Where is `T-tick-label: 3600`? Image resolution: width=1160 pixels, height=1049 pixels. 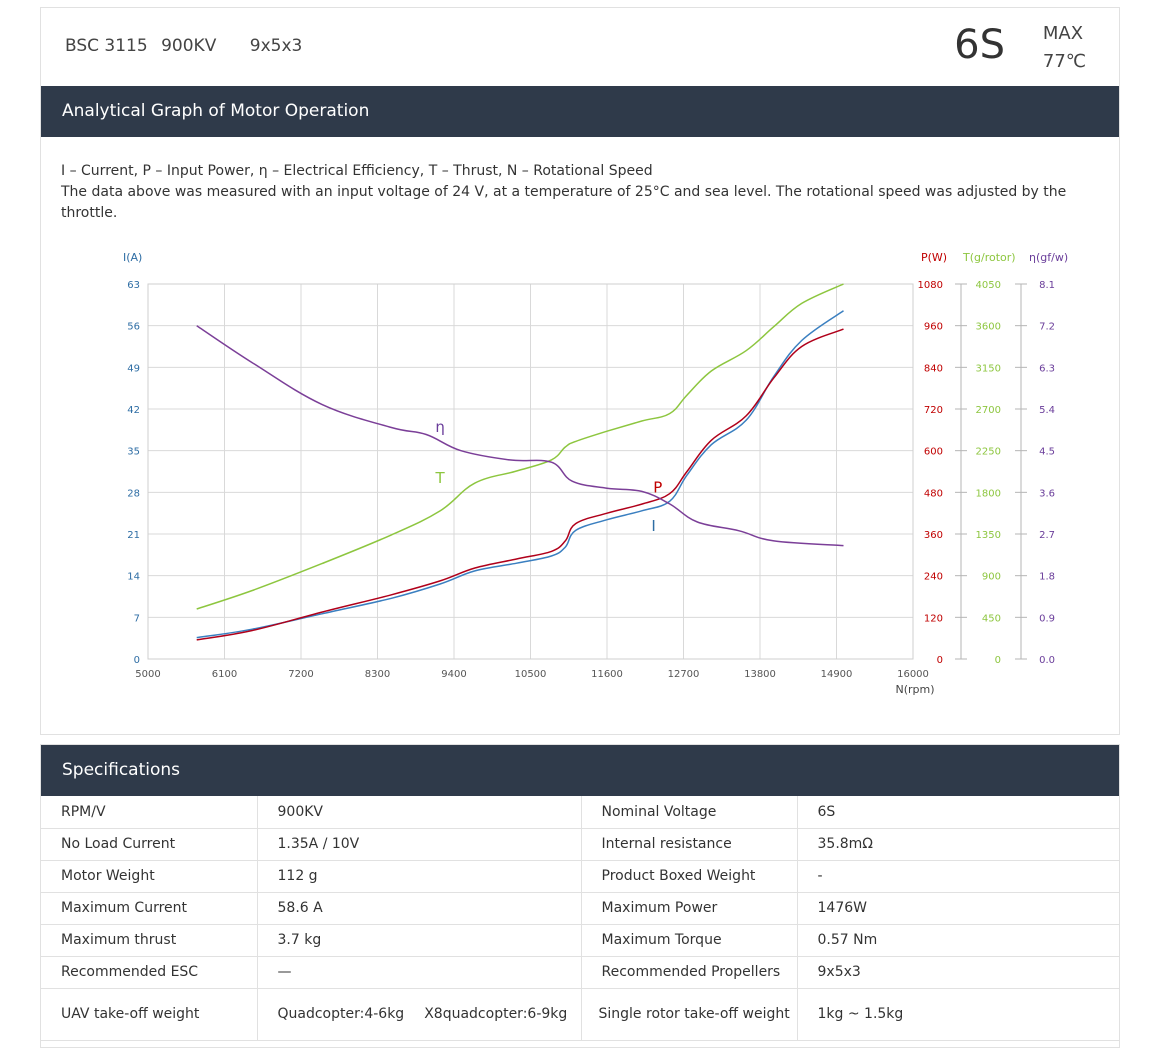
T-tick-label: 3600 is located at coordinates (988, 327).